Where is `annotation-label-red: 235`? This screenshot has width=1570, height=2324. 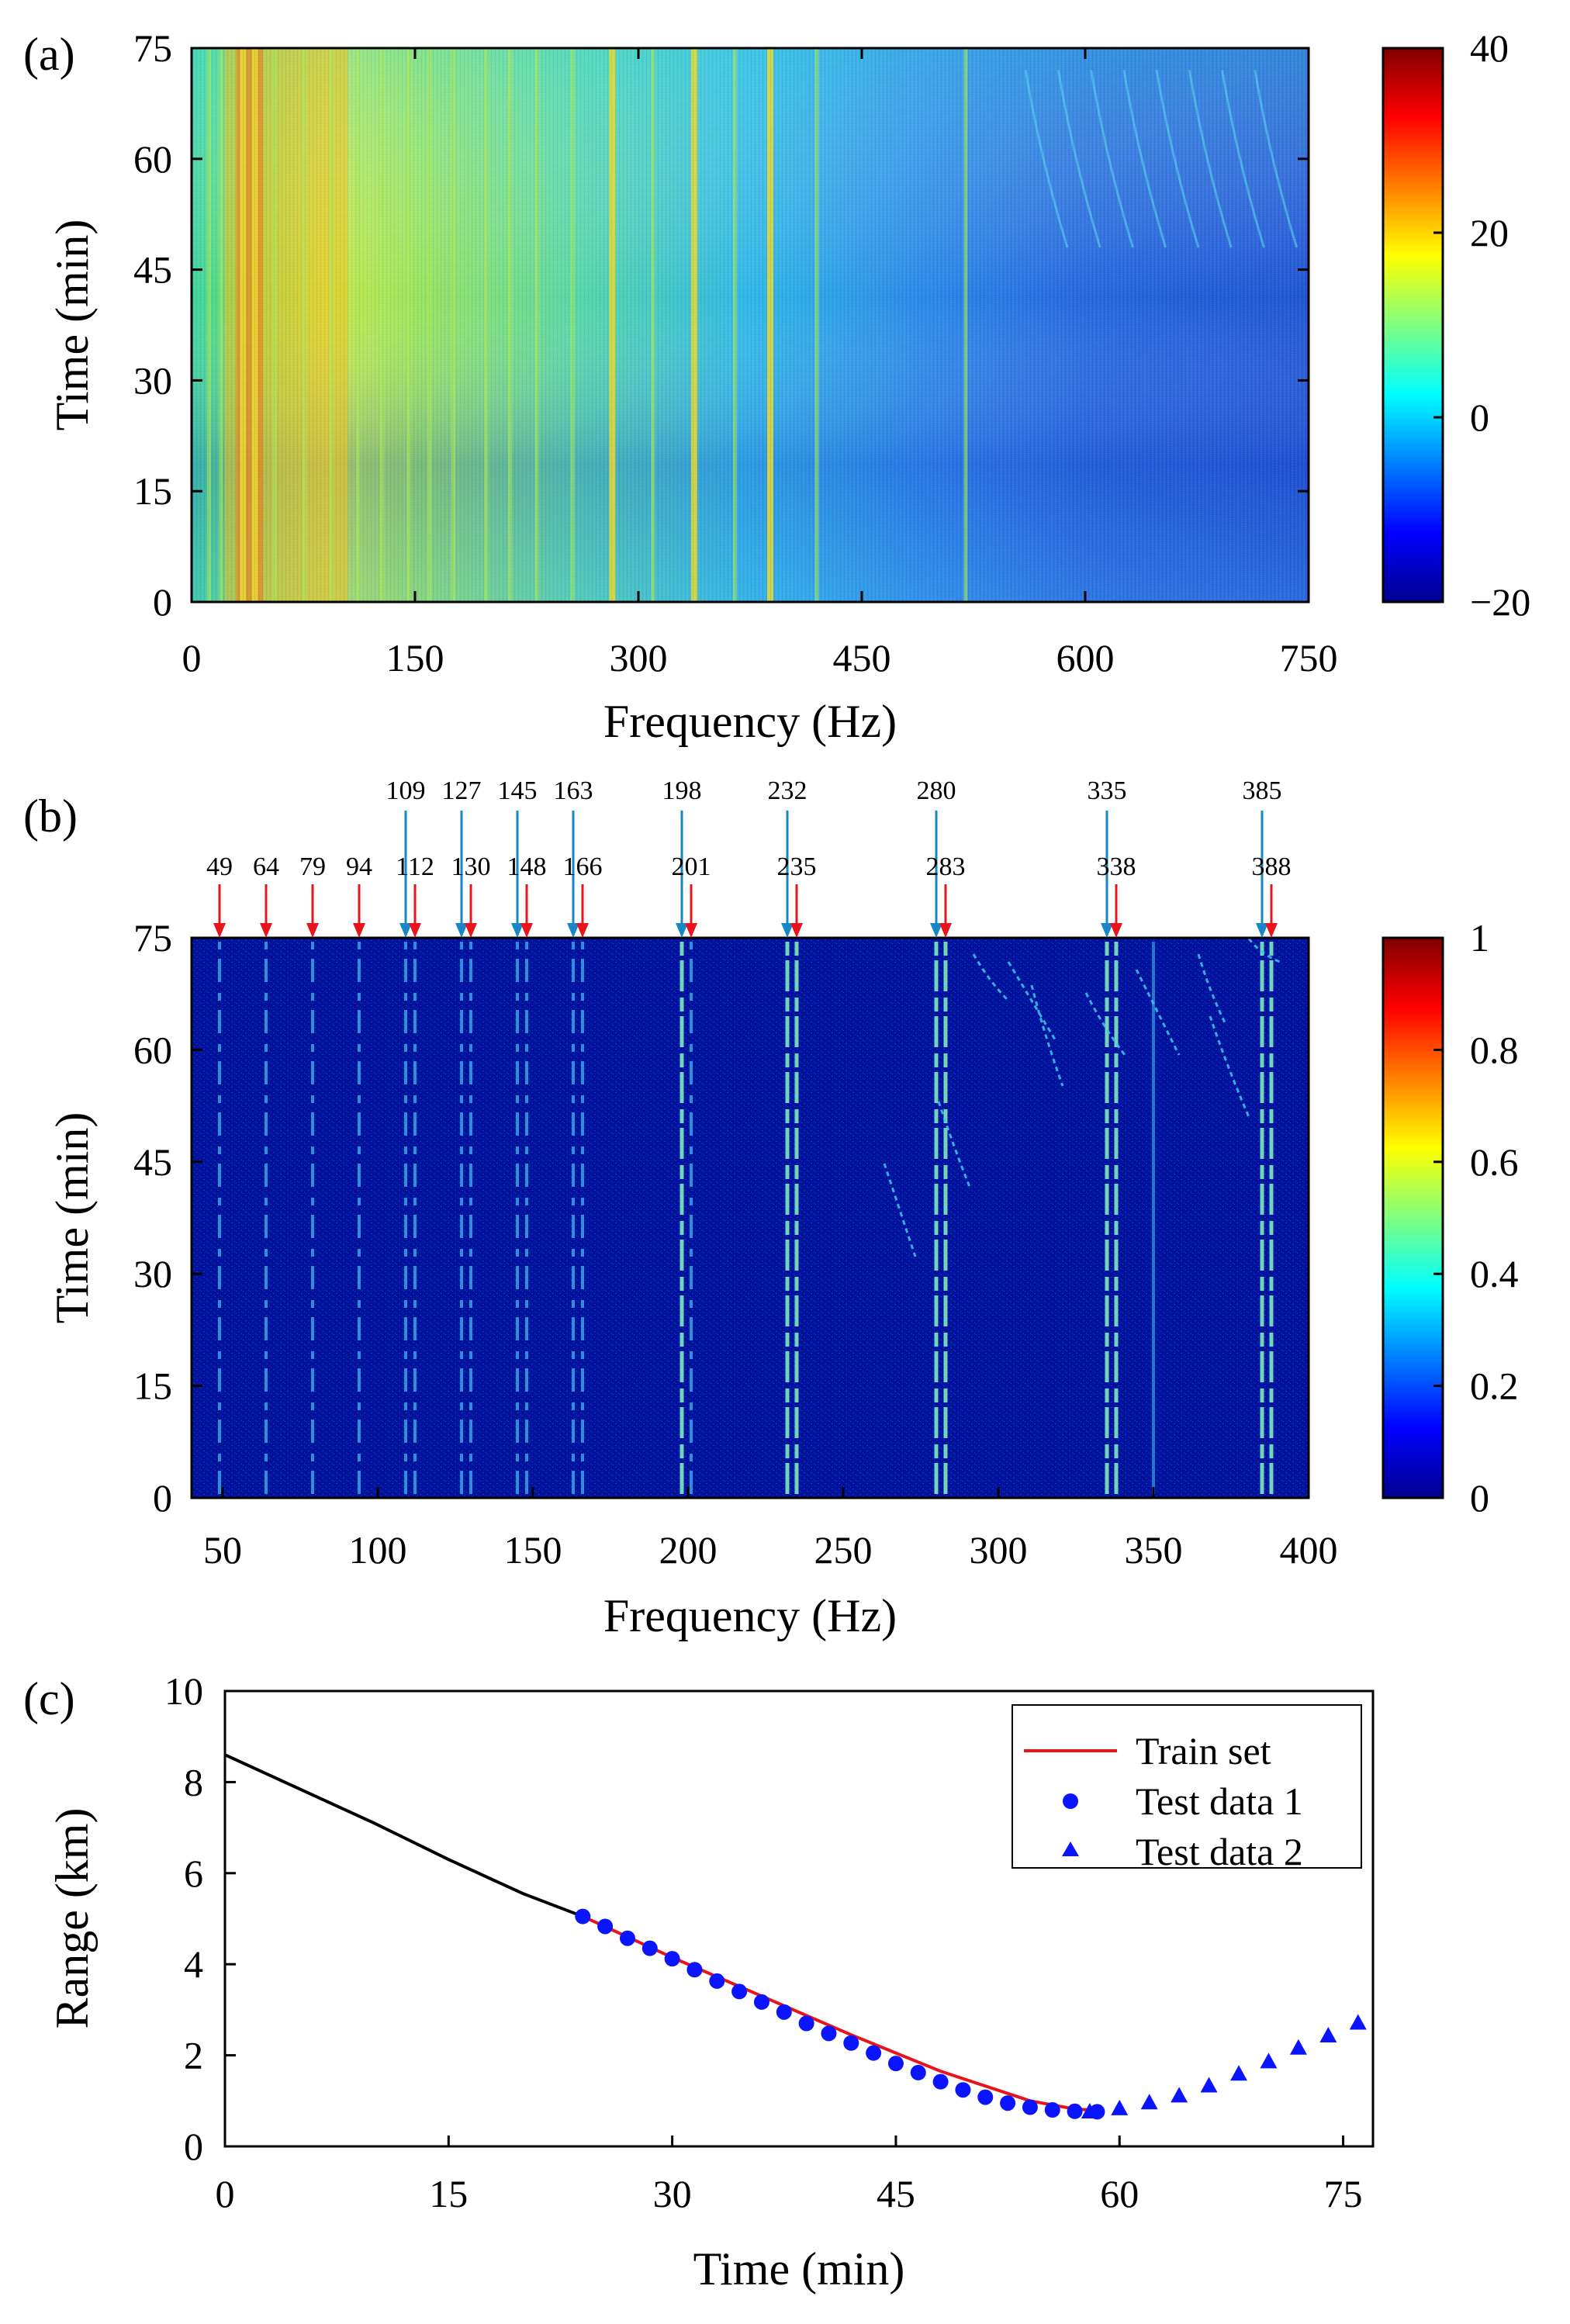
annotation-label-red: 235 is located at coordinates (797, 866).